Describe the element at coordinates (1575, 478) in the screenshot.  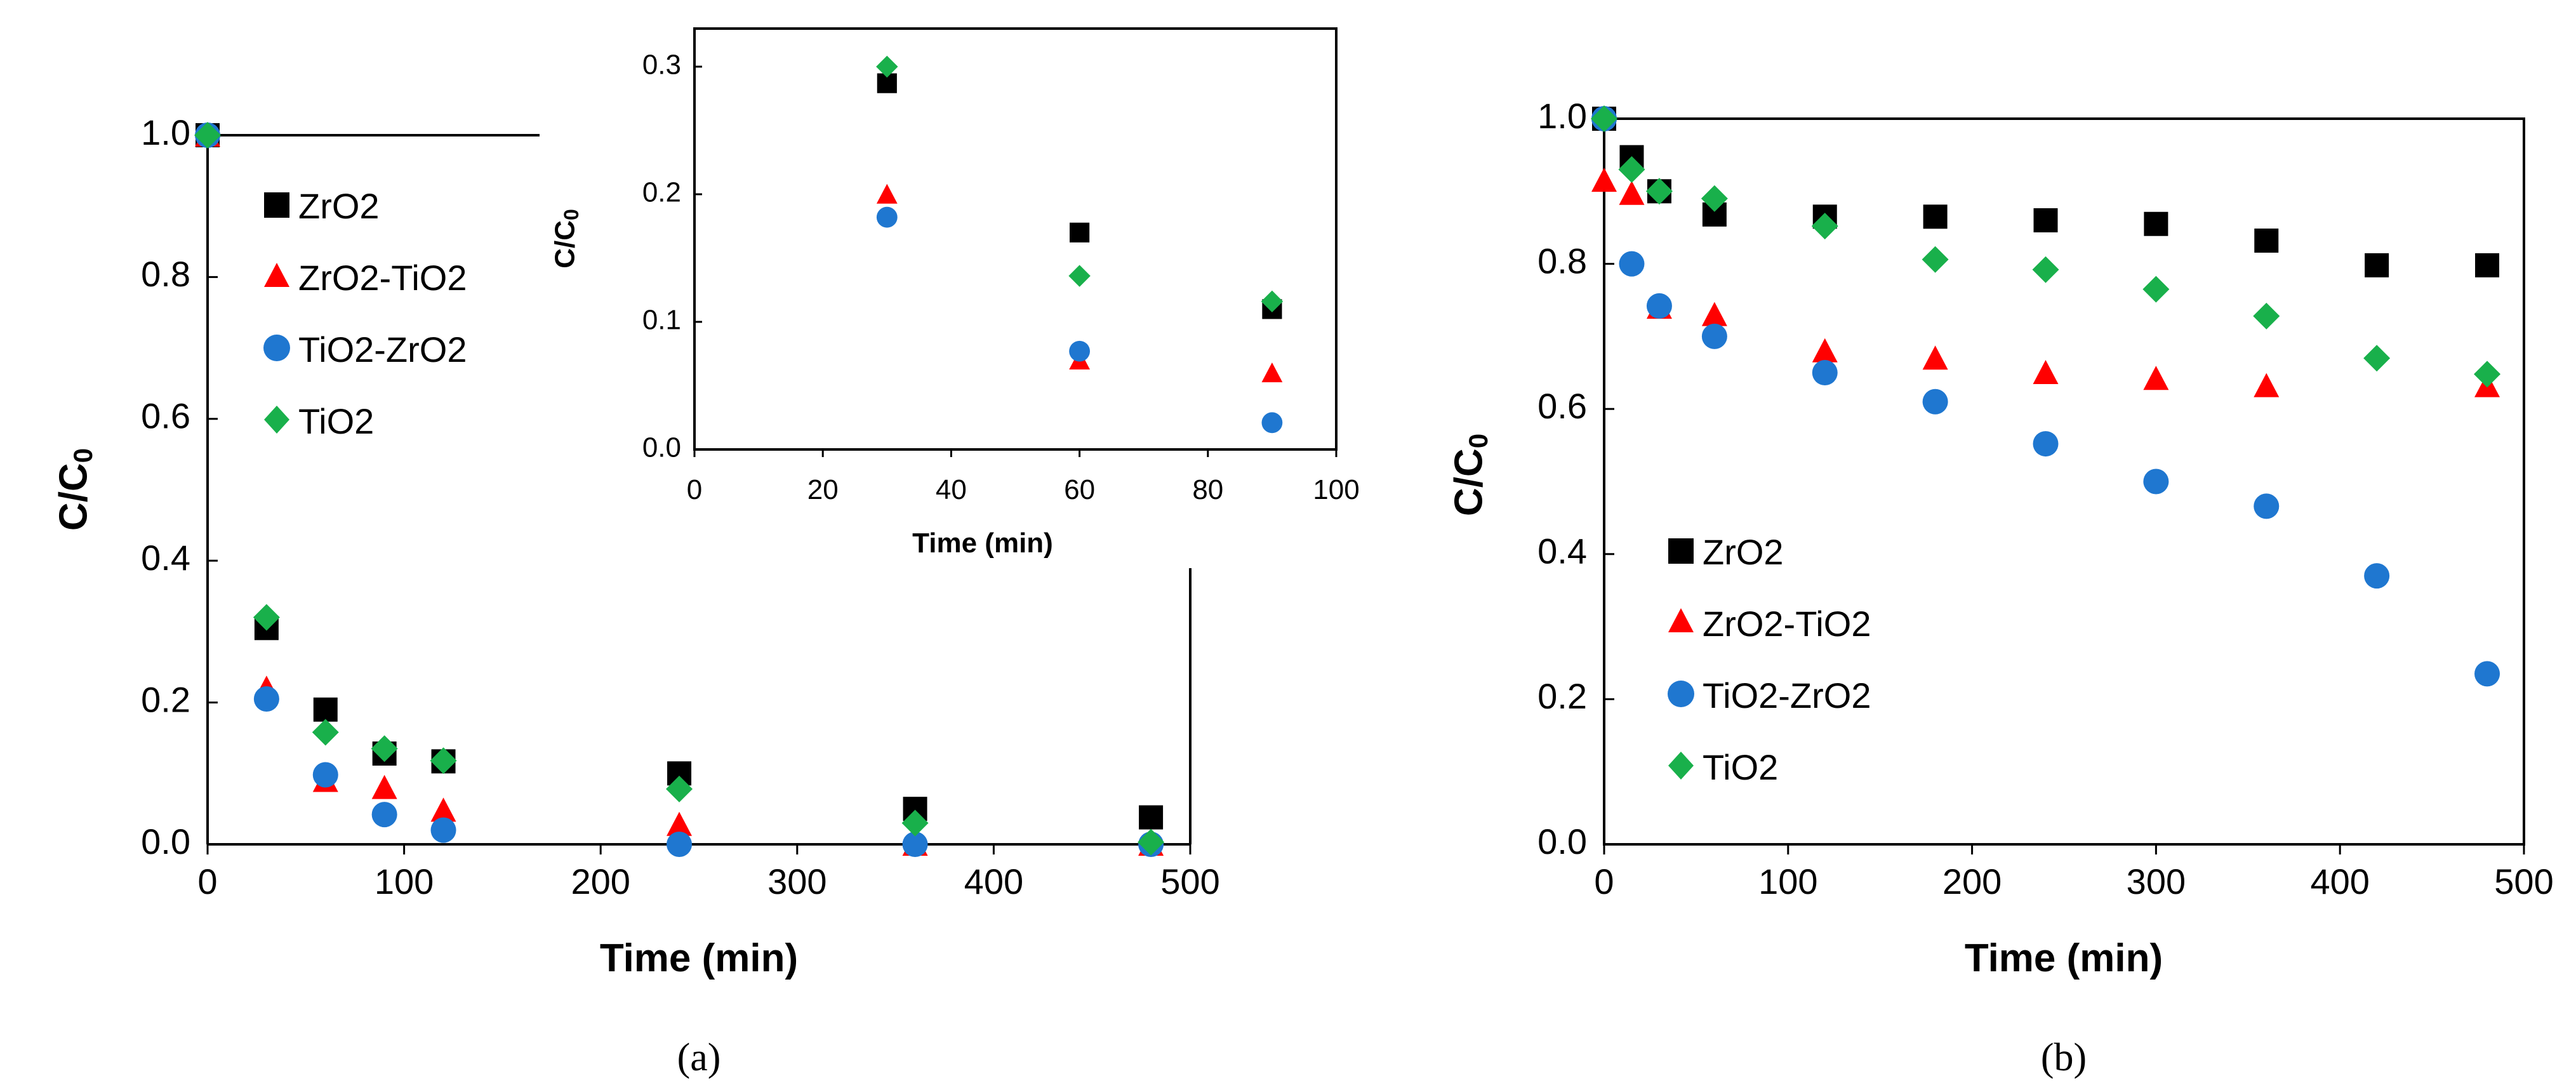
I see `chart-b-y-ticks: 0.0 0.2 0.4 0.6 0.8 1.0` at that location.